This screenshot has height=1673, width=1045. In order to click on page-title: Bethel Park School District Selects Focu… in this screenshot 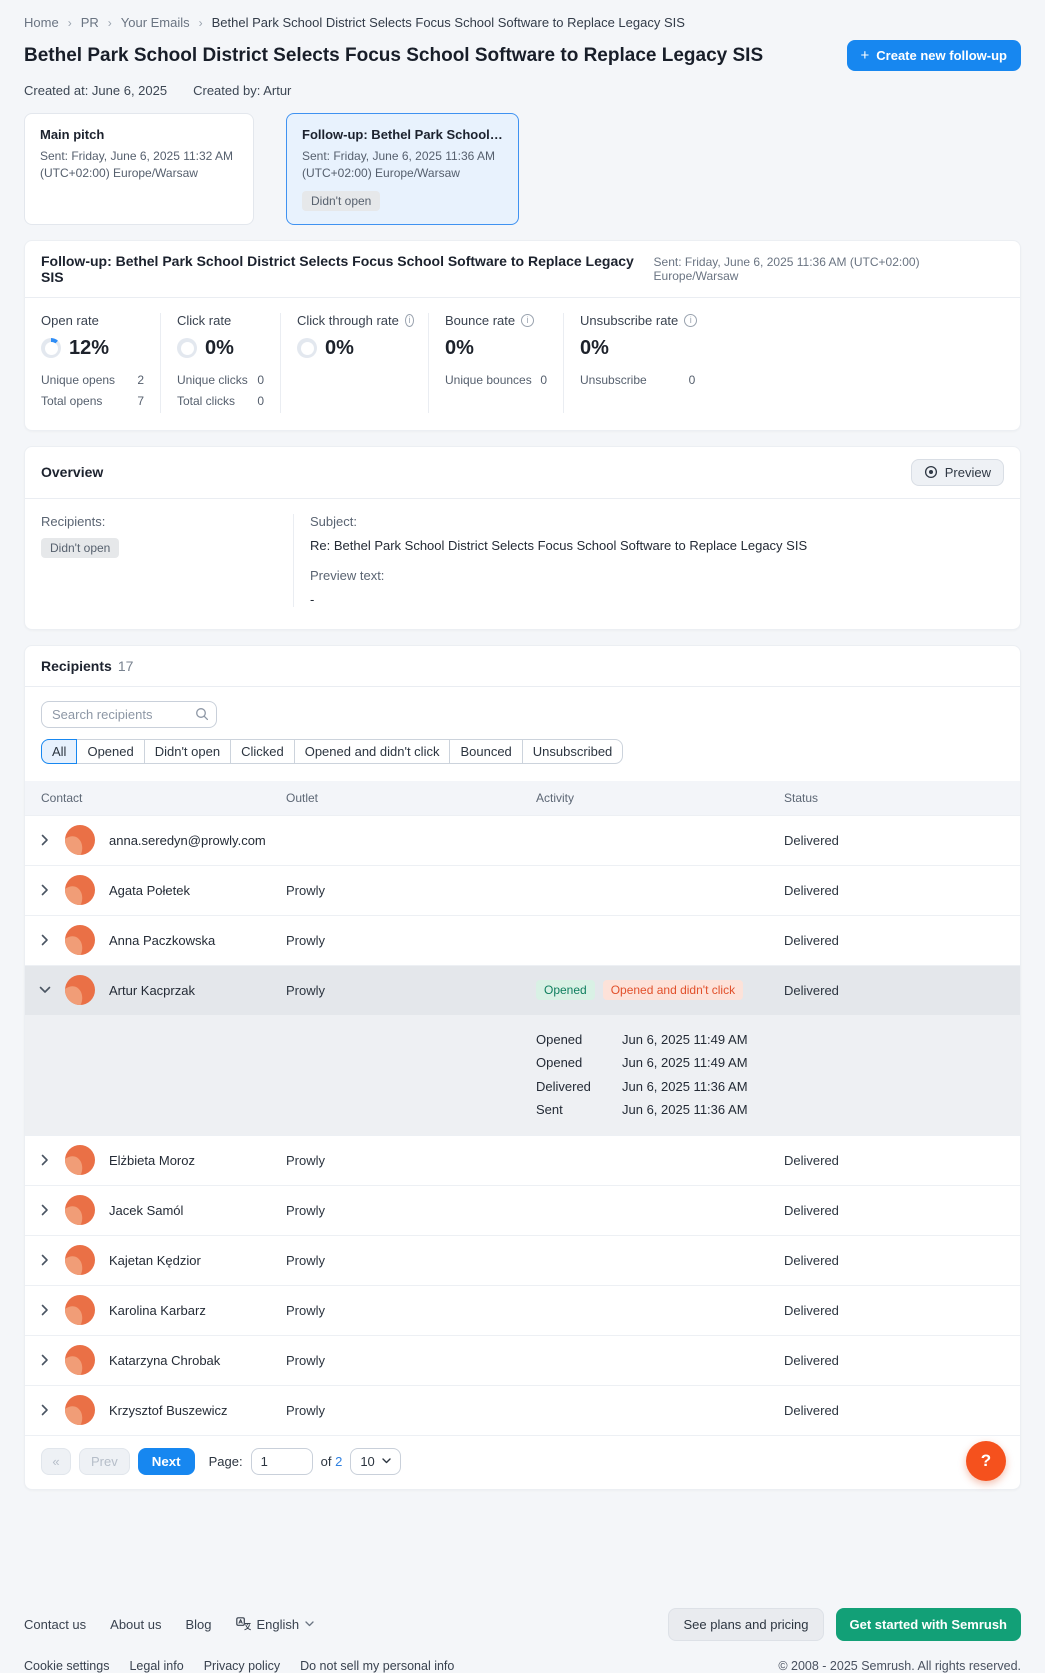, I will do `click(394, 55)`.